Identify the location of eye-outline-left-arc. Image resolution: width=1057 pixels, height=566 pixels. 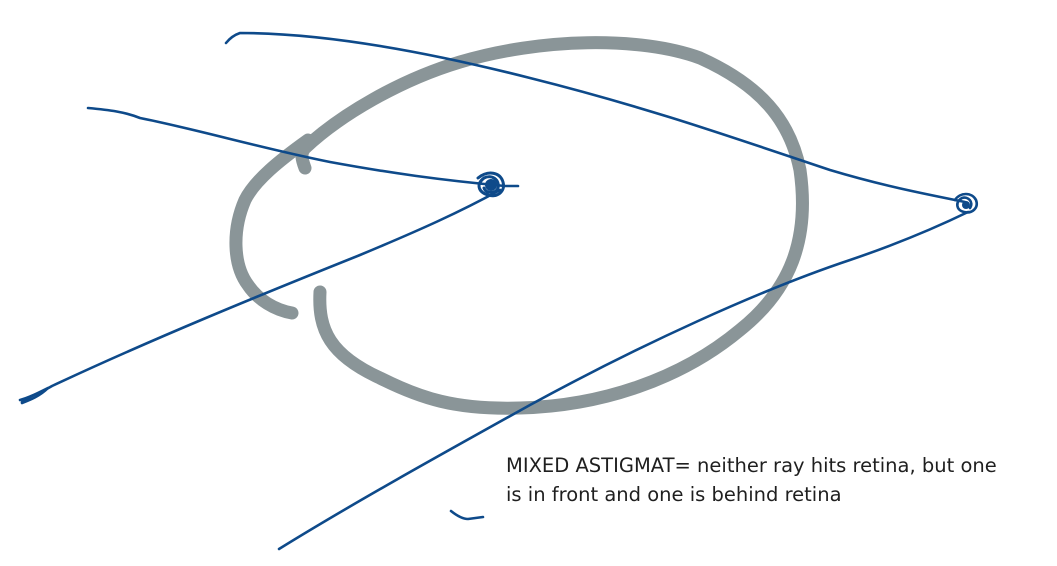
(272, 226).